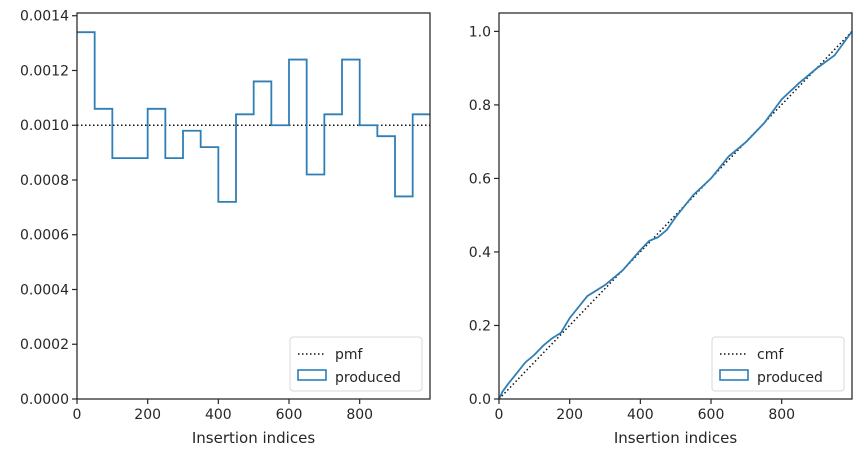 The height and width of the screenshot is (457, 861). I want to click on y-tick-label: 0.0, so click(480, 400).